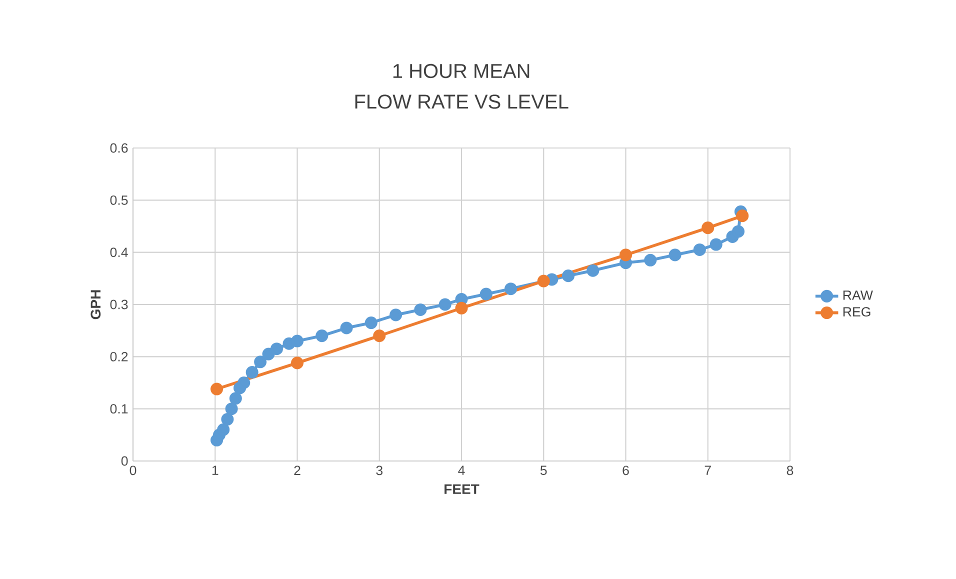  I want to click on y-tick-label: 0.2, so click(119, 357).